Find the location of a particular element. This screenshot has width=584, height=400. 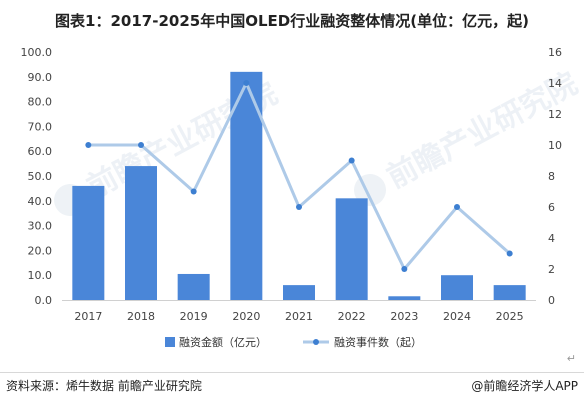

y-right-tick-label: 8 is located at coordinates (551, 176).